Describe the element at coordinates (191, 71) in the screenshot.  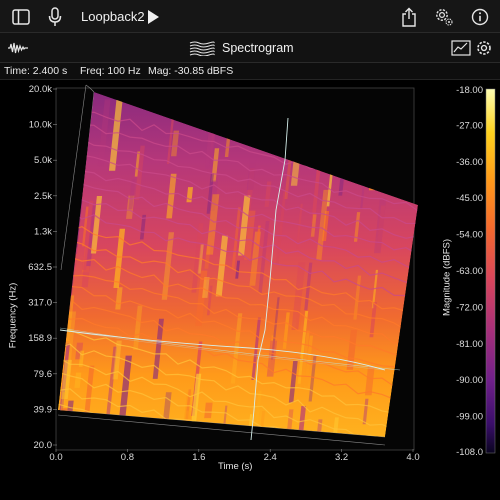
I see `readout-magnitude: Mag: -30.85 dBFS` at that location.